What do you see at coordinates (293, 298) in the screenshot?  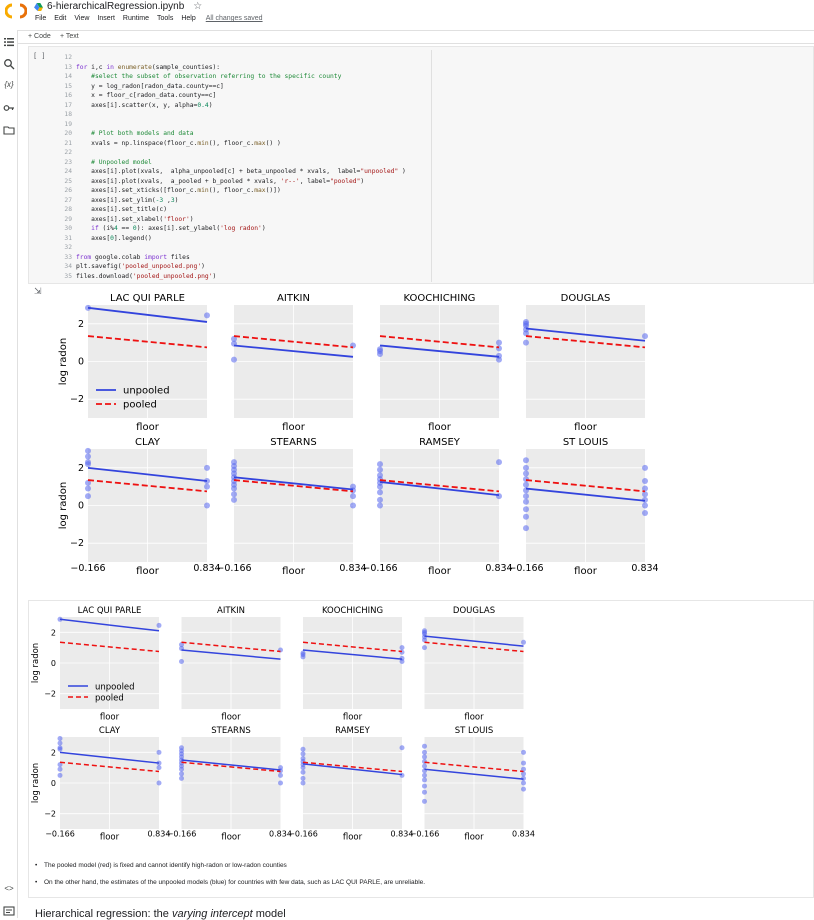 I see `subplot-title: AITKIN` at bounding box center [293, 298].